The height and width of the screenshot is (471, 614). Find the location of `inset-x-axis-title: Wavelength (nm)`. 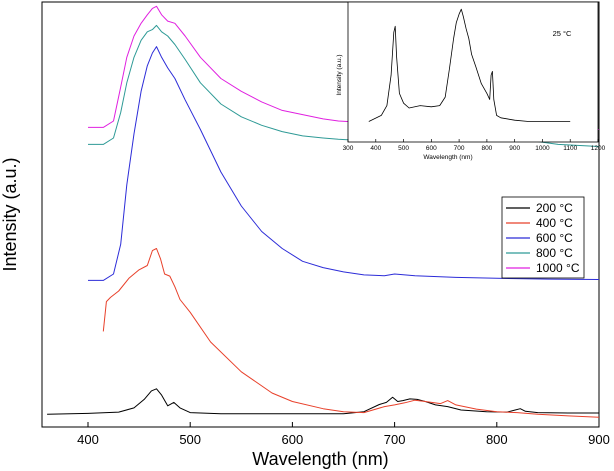

inset-x-axis-title: Wavelength (nm) is located at coordinates (447, 157).